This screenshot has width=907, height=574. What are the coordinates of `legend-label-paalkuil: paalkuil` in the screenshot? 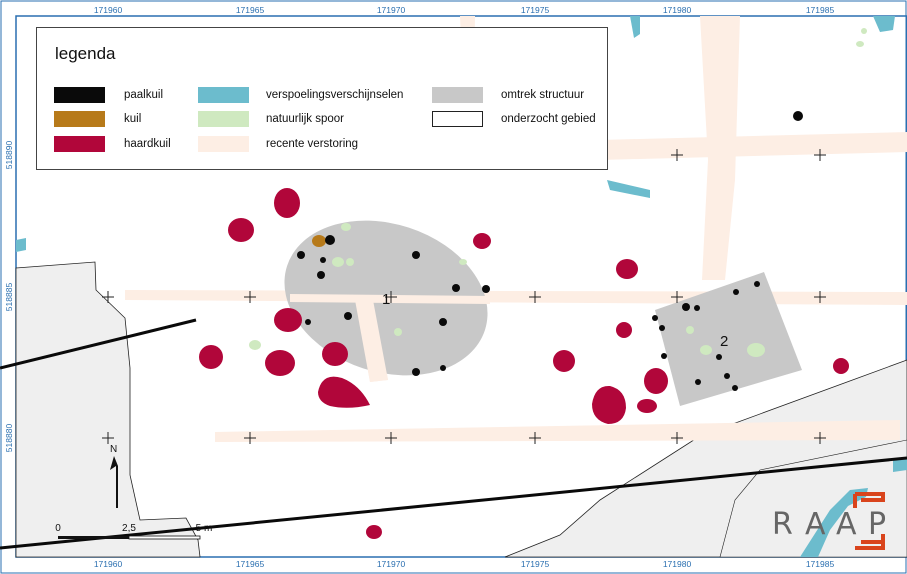 It's located at (143, 95).